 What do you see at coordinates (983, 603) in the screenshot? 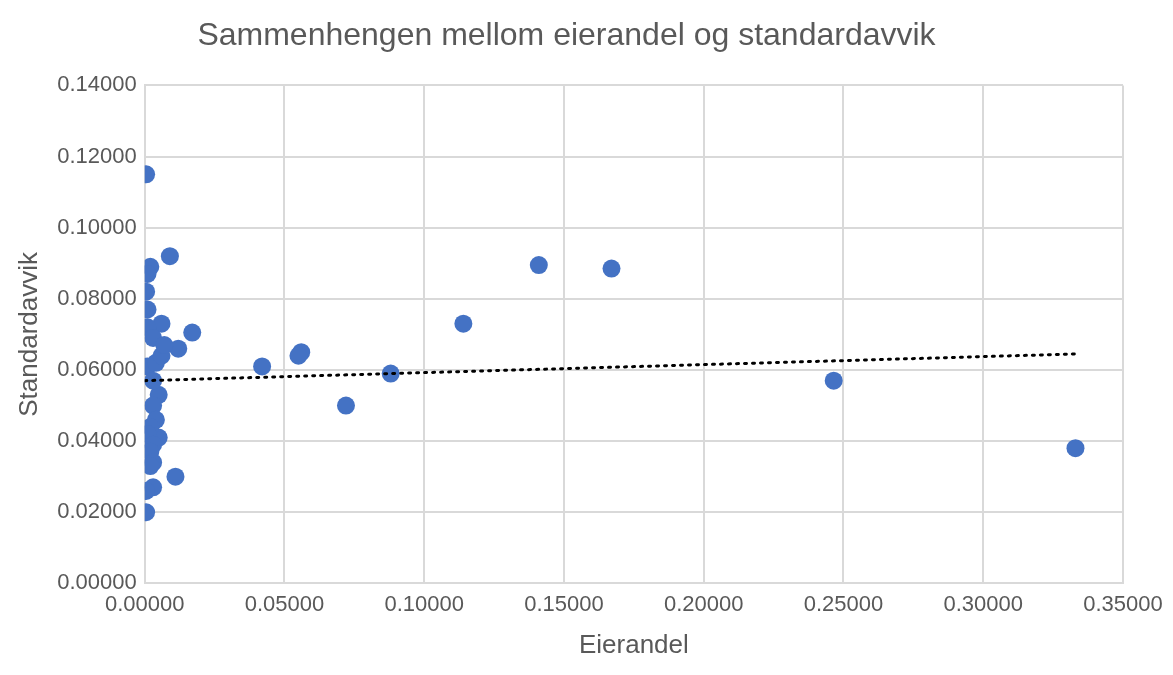
I see `x-tick-label: 0.30000` at bounding box center [983, 603].